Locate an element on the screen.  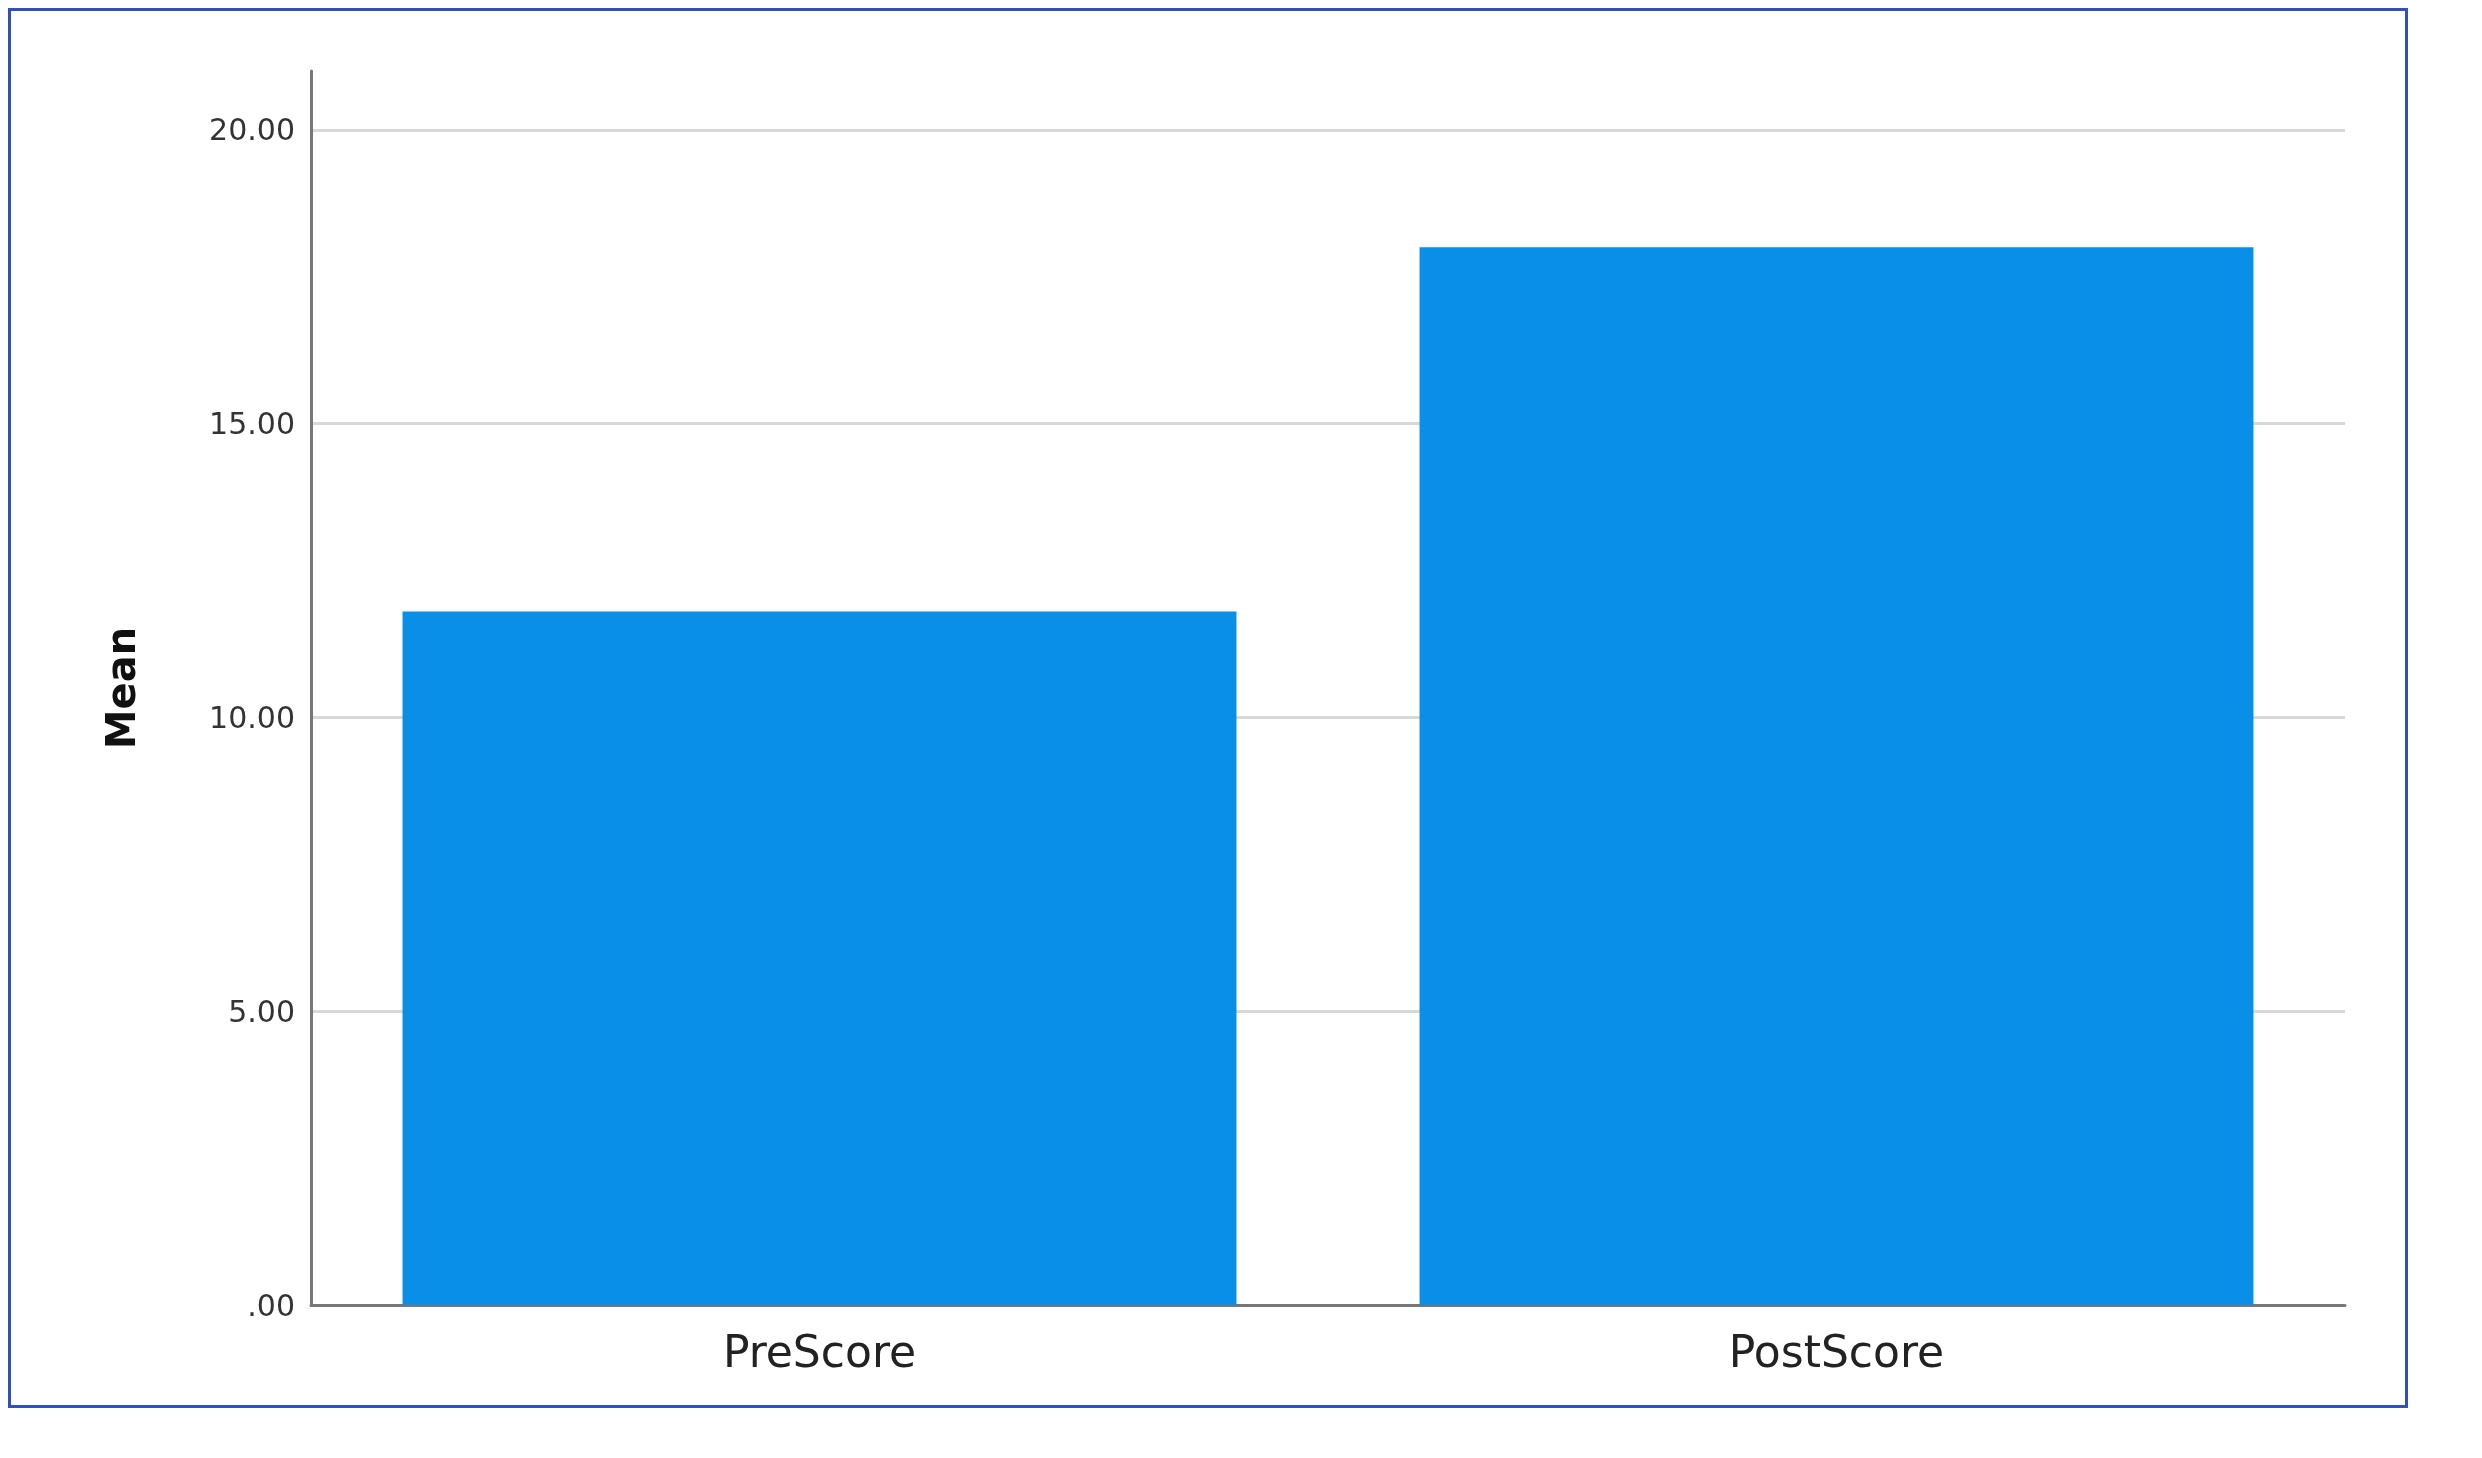
y-axis-title: Mean is located at coordinates (121, 688).